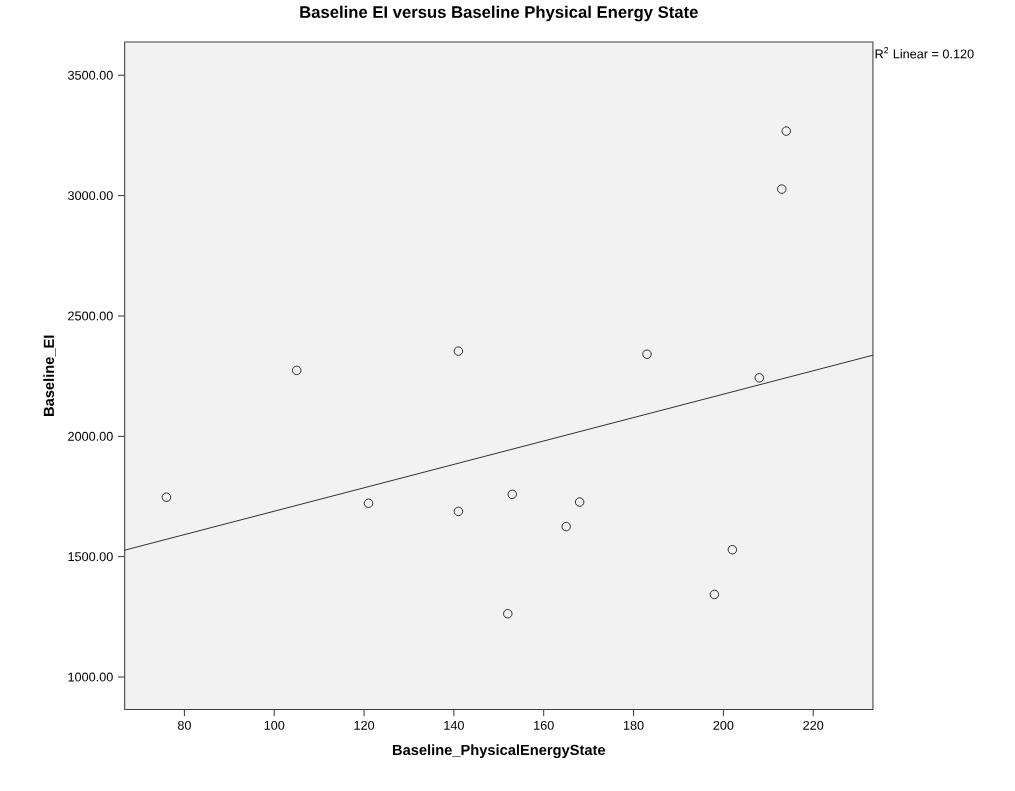 Image resolution: width=1015 pixels, height=791 pixels. I want to click on x-tick-label: 160, so click(544, 725).